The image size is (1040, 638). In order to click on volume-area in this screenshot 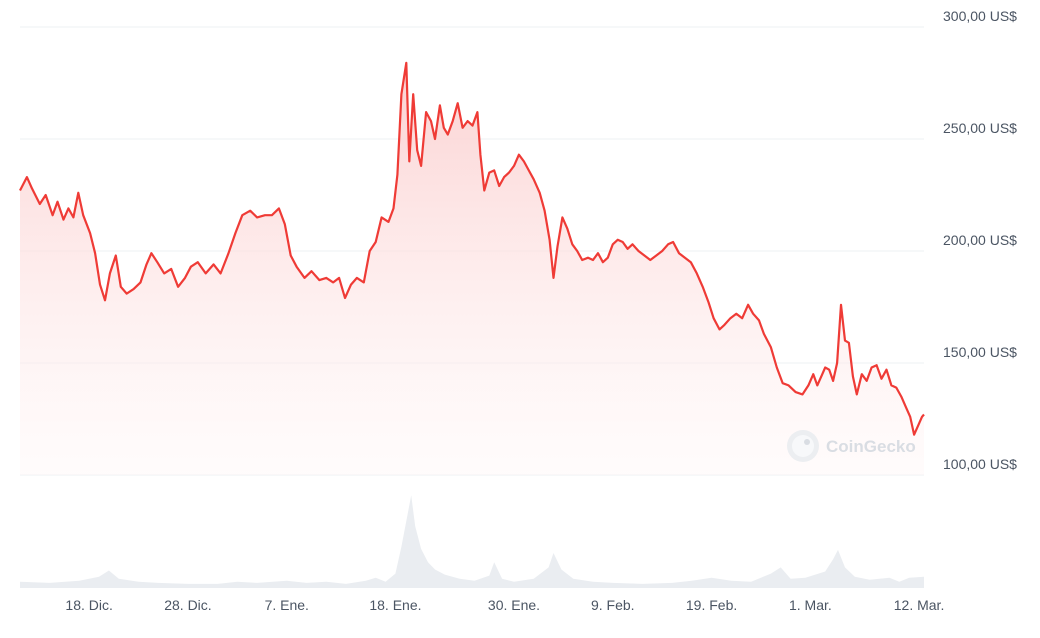, I will do `click(472, 541)`.